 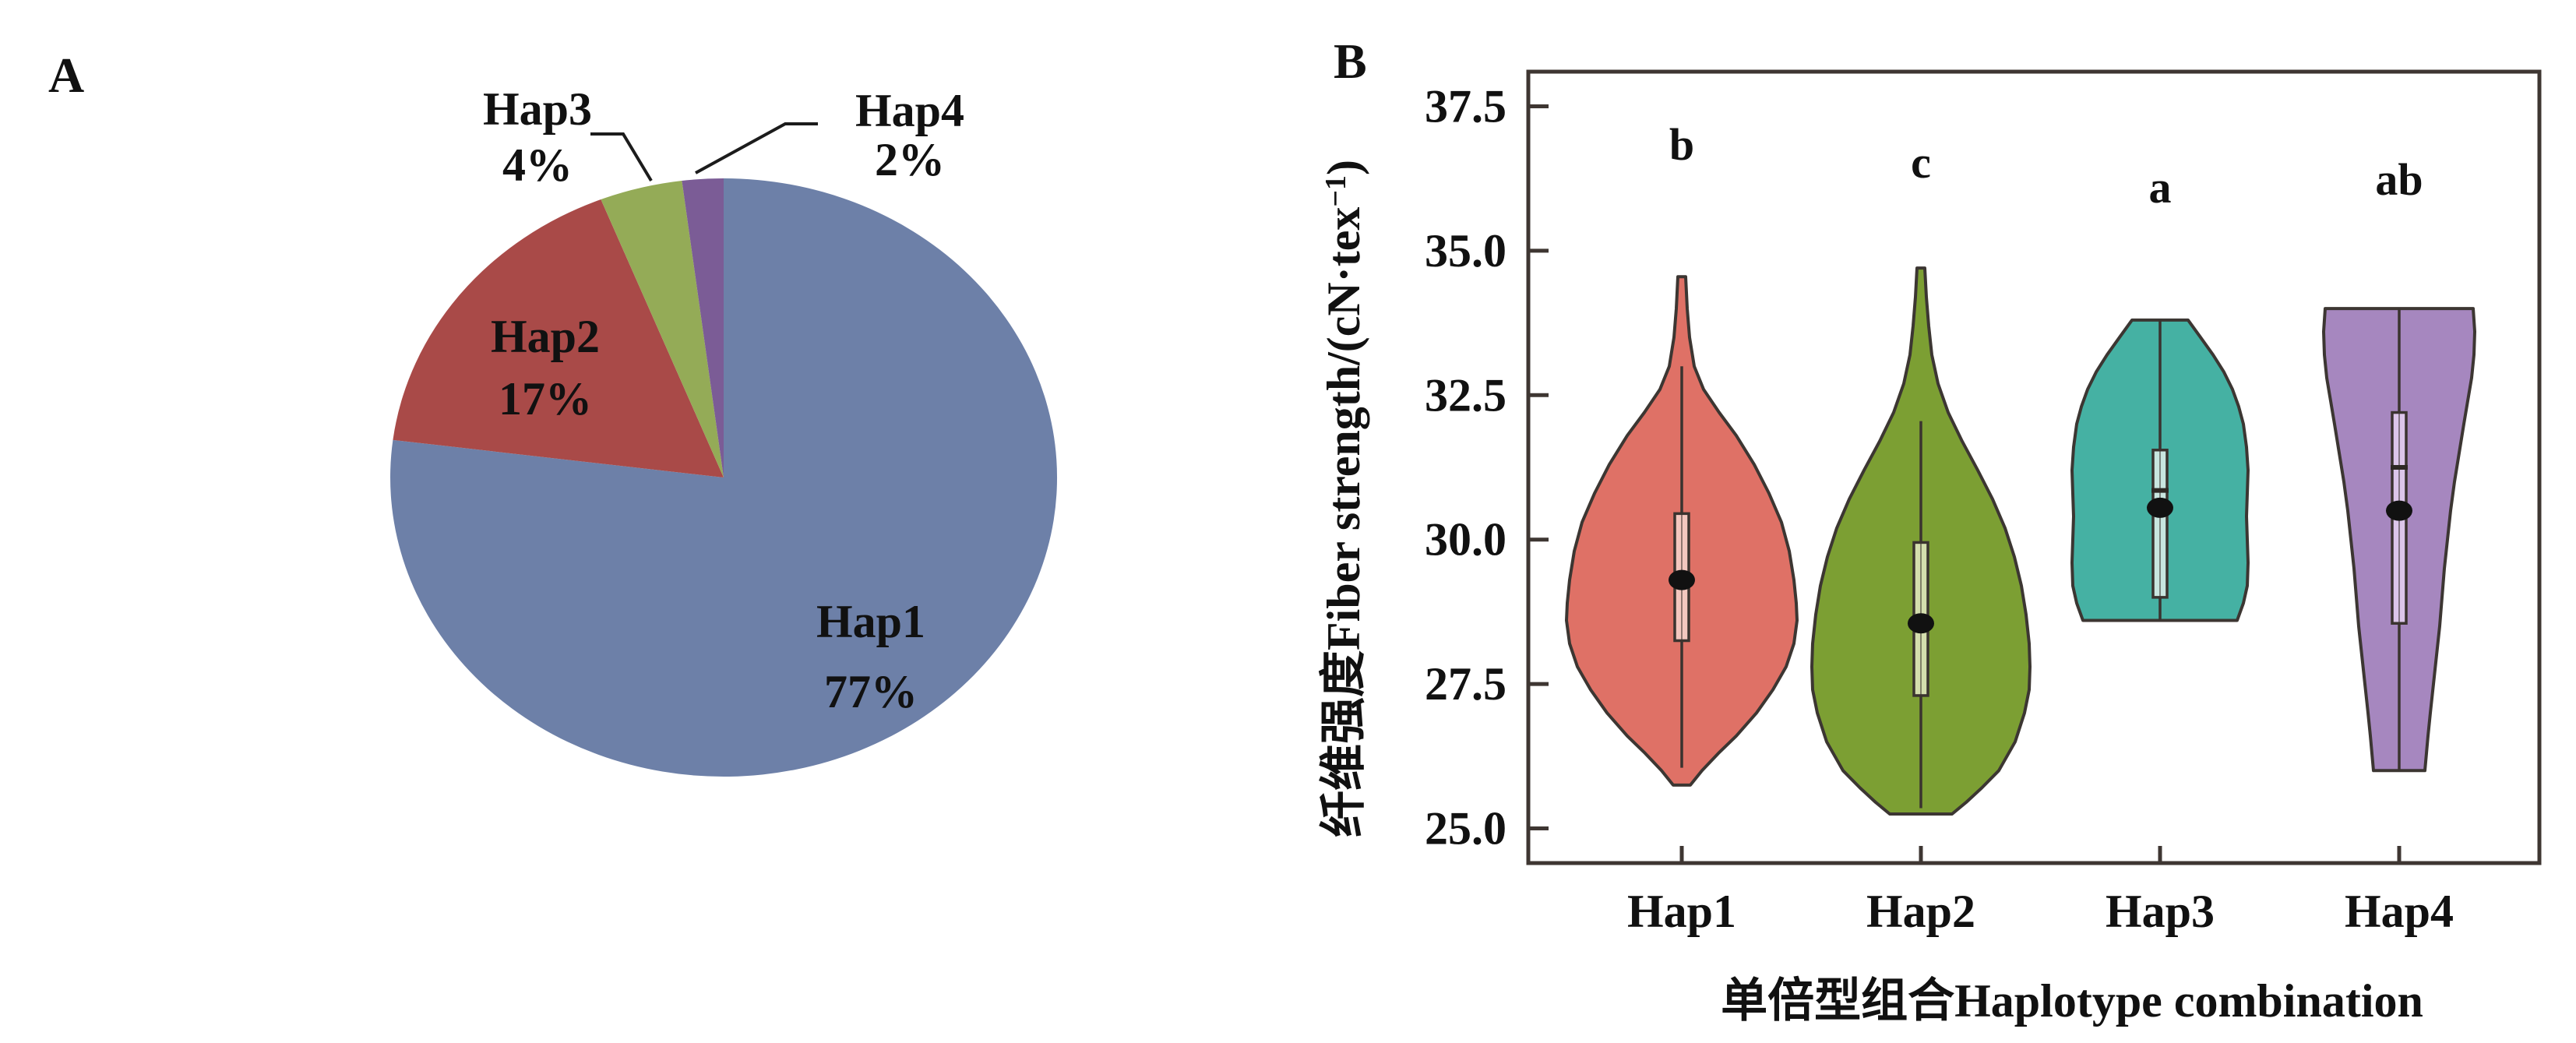 I want to click on y-tick-label-37.5: 37.5, so click(x=1465, y=106).